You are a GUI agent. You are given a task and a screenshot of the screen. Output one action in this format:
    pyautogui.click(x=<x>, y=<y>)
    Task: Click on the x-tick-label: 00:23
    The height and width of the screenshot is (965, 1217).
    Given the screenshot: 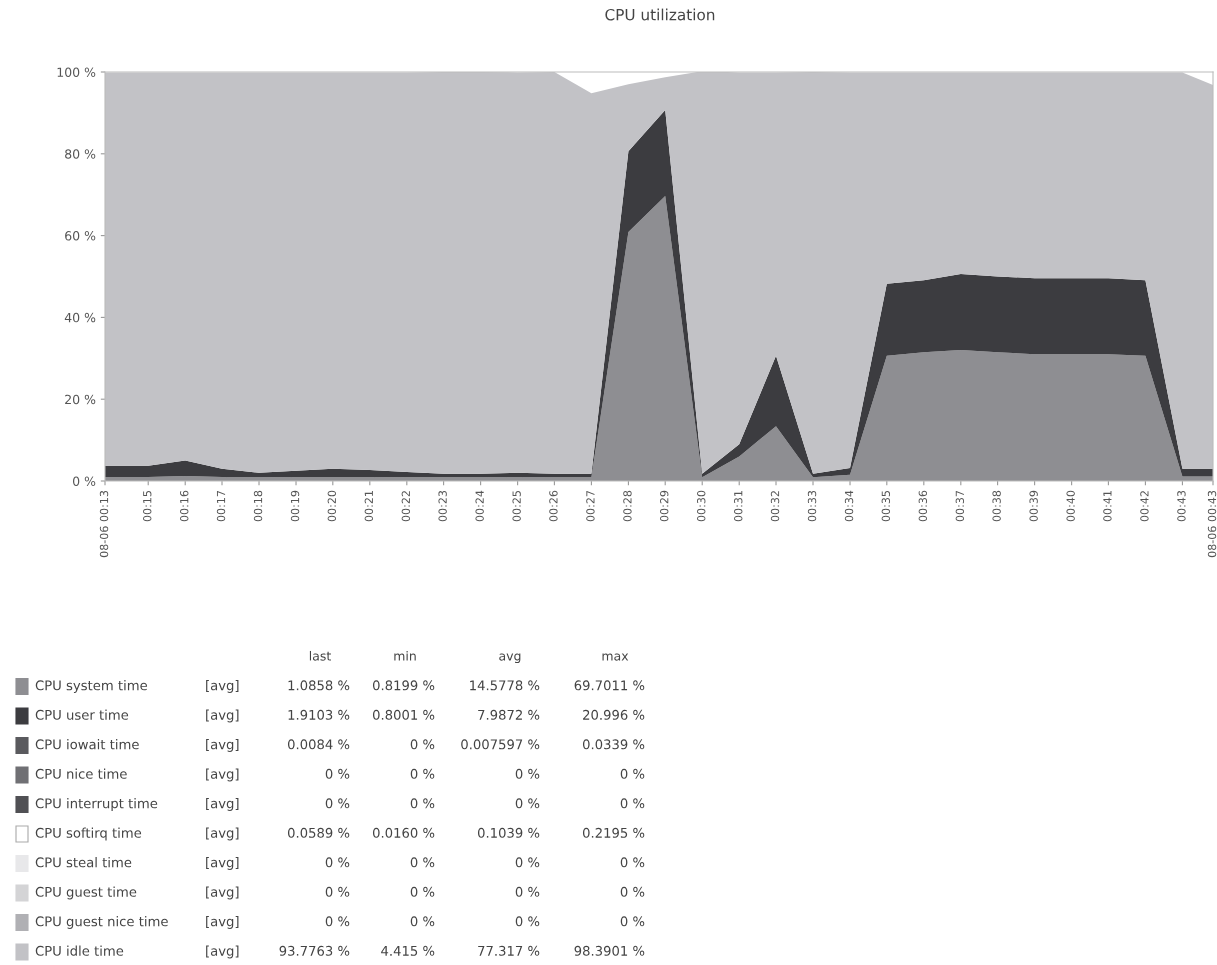 What is the action you would take?
    pyautogui.click(x=442, y=506)
    